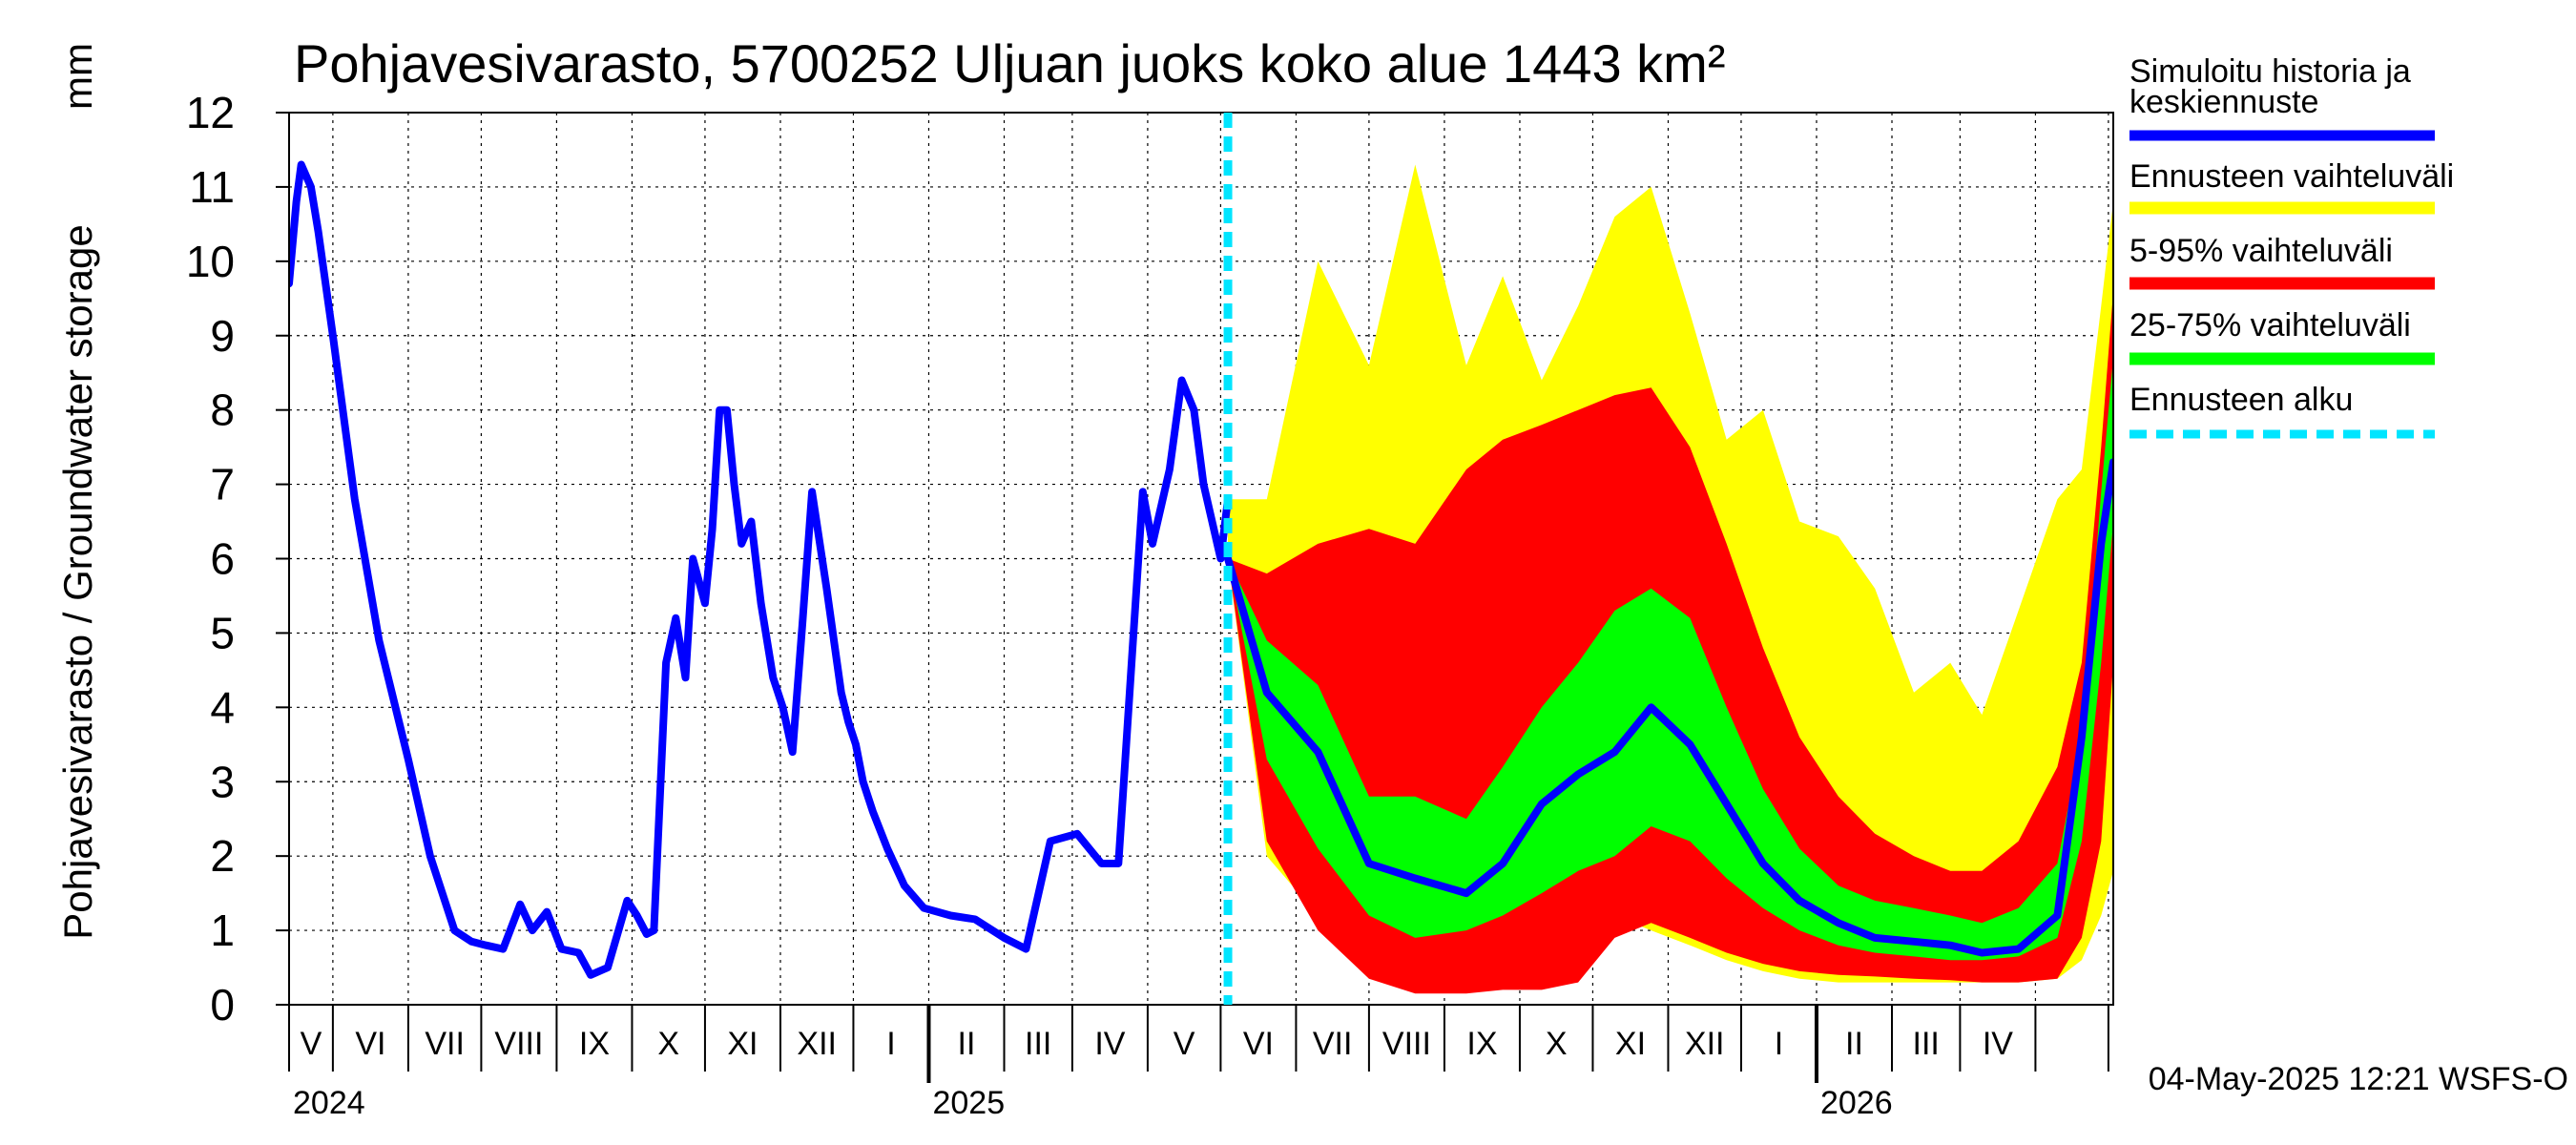 The width and height of the screenshot is (2576, 1145). Describe the element at coordinates (2241, 400) in the screenshot. I see `legend-label-forecast-start: Ennusteen alku` at that location.